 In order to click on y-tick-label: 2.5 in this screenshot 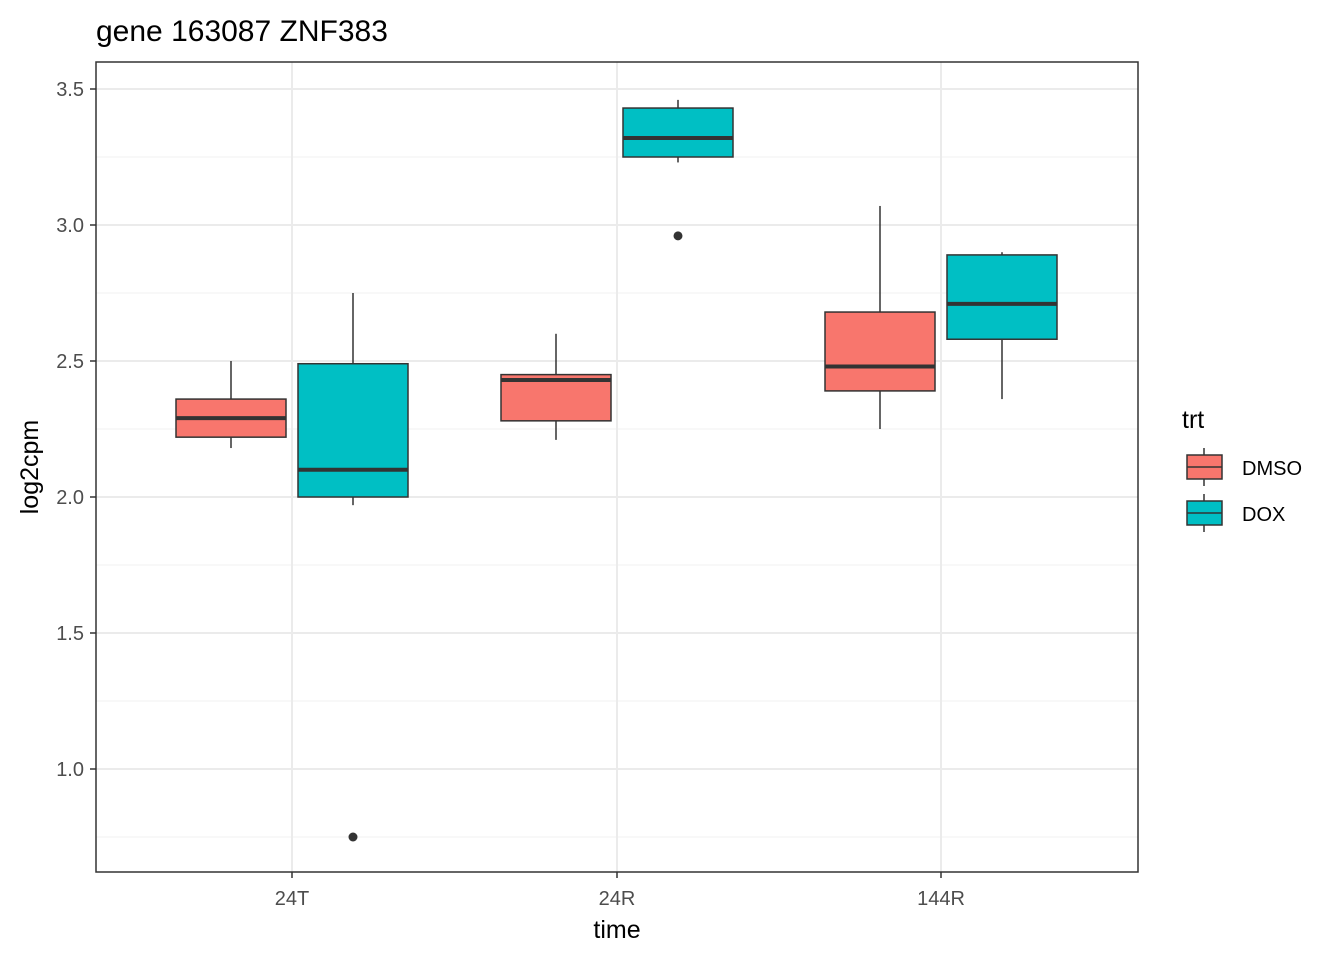, I will do `click(70, 362)`.